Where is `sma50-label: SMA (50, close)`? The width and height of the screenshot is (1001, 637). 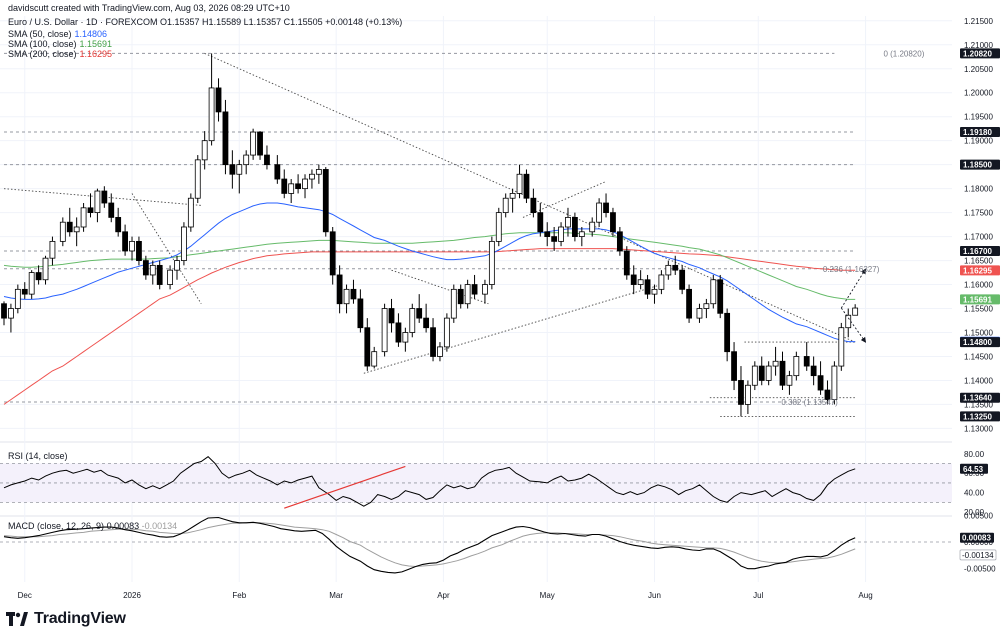
sma50-label: SMA (50, close) is located at coordinates (40, 34).